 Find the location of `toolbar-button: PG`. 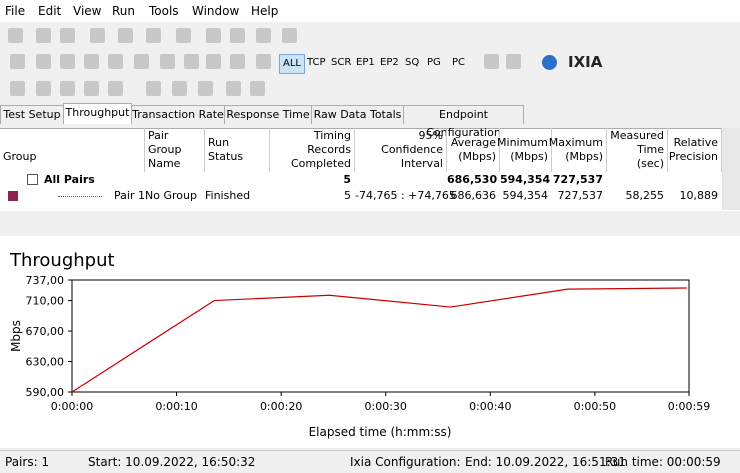

toolbar-button: PG is located at coordinates (434, 62).